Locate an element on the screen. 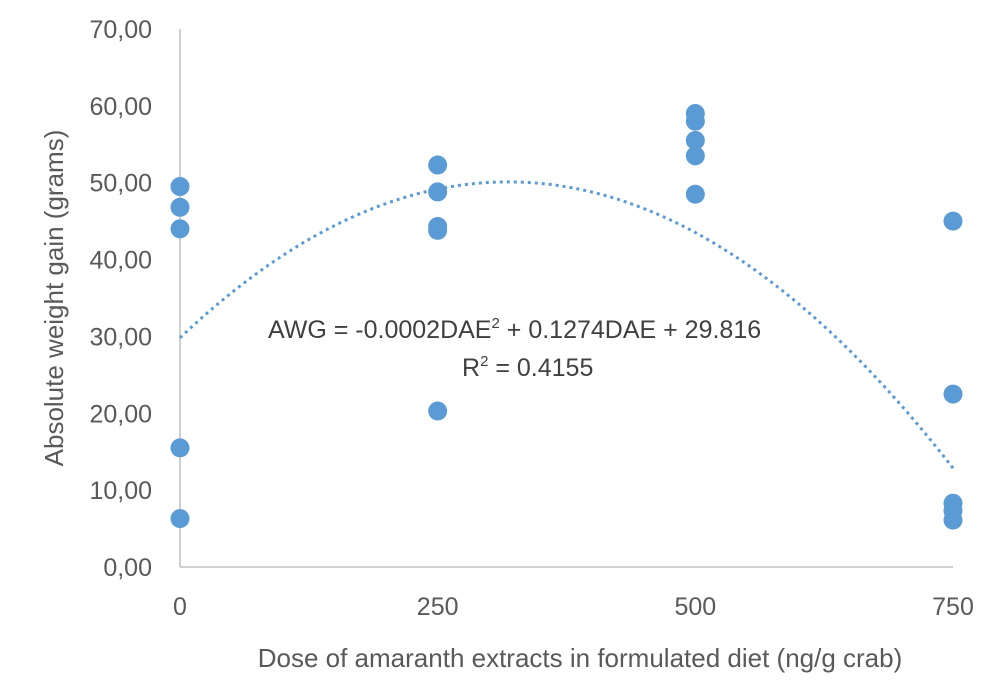  x-tick-label: 500 is located at coordinates (695, 607).